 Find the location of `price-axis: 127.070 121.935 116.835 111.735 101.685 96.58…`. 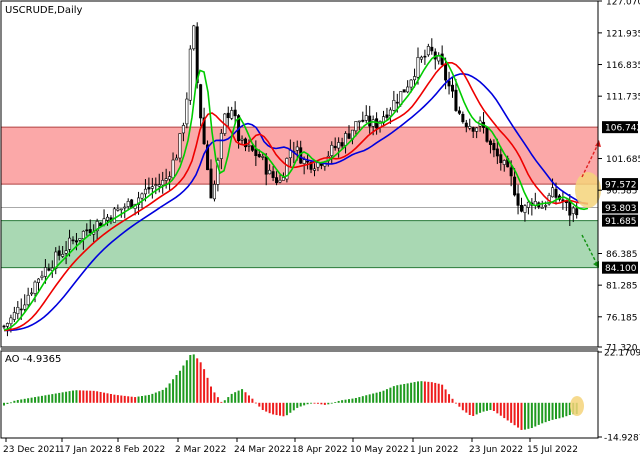

price-axis: 127.070 121.935 116.835 111.735 101.685 96.58… is located at coordinates (619, 177).